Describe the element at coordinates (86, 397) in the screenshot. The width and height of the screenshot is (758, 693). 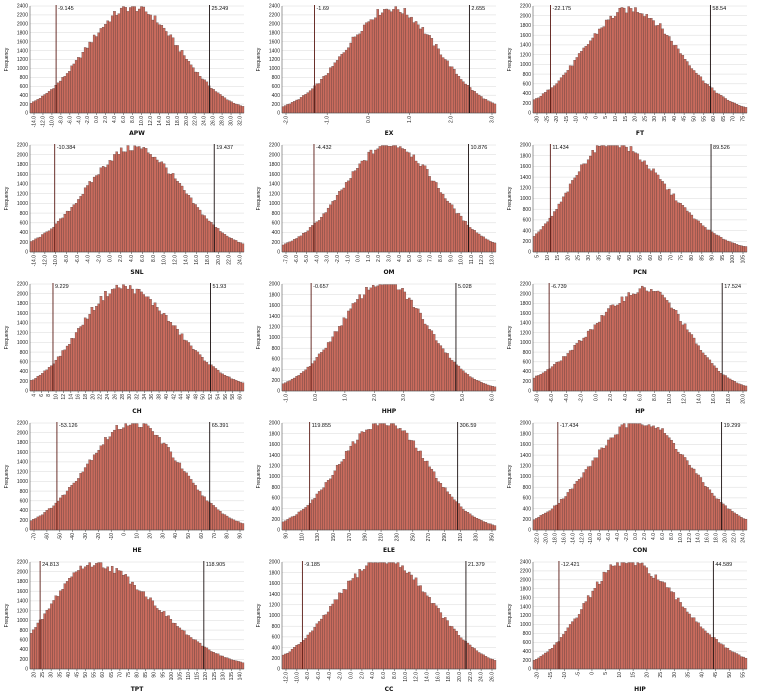
I see `x-tick-label: 18` at that location.